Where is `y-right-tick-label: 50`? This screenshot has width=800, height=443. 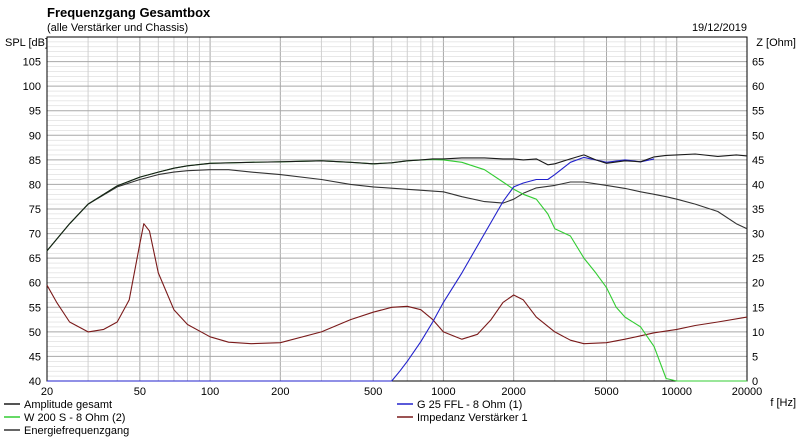 y-right-tick-label: 50 is located at coordinates (758, 136).